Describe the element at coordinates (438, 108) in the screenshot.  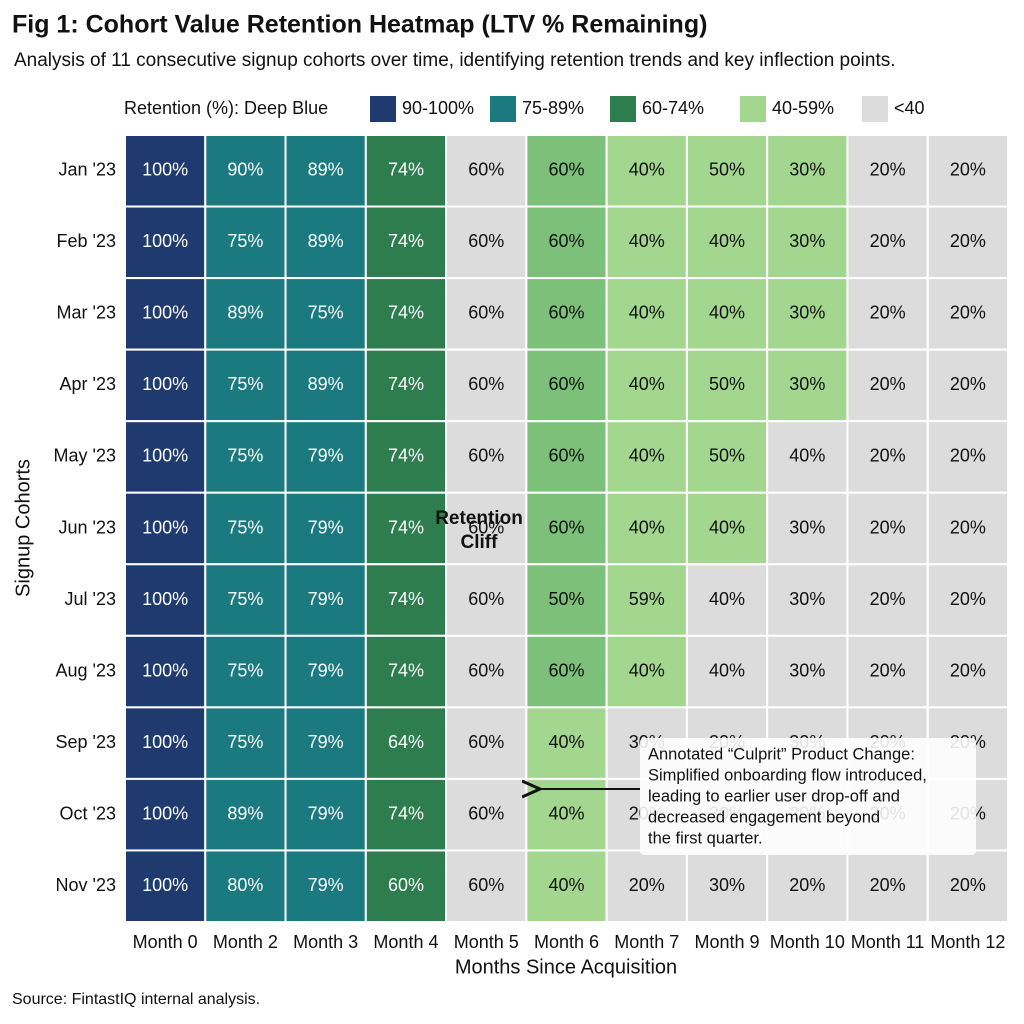
I see `legend-label: 90-100%` at that location.